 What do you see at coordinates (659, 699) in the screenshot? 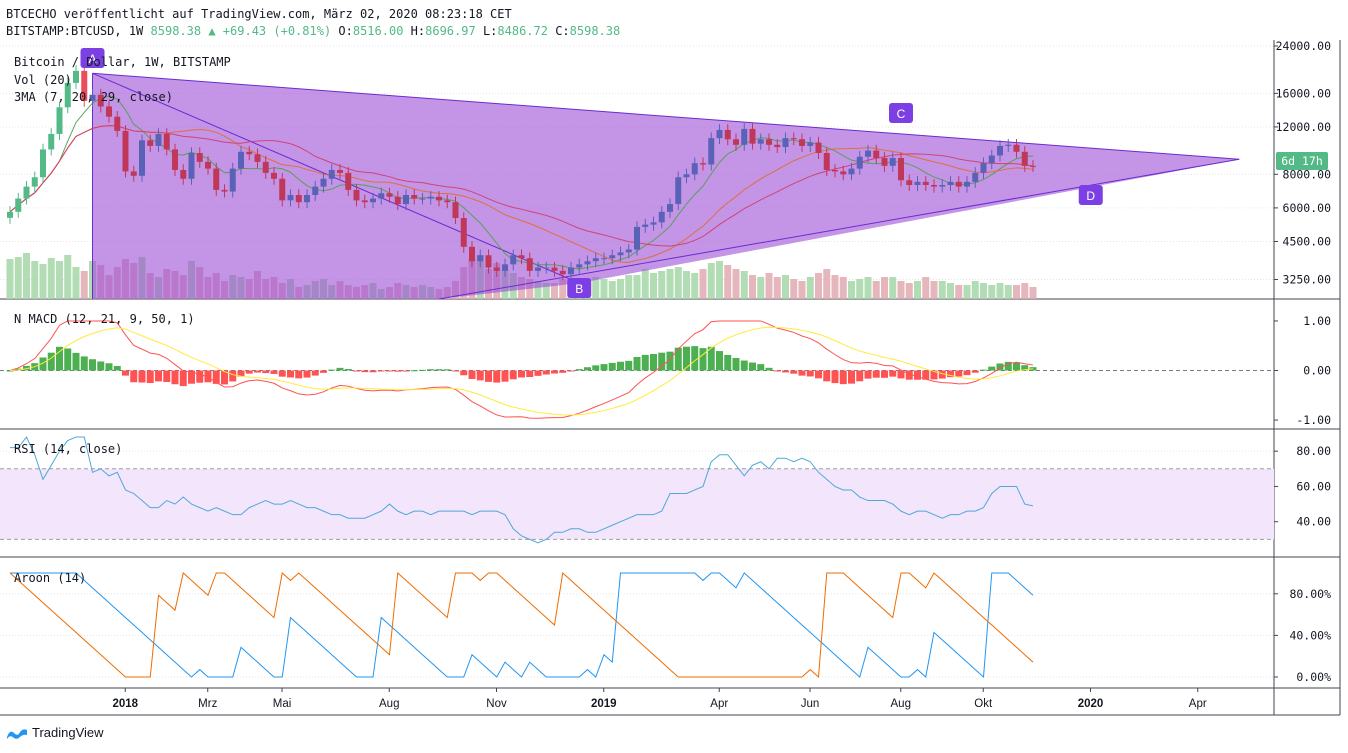
I see `time-axis: 2018 Mrz Mai Aug Nov 2019 Apr Jun Aug Okt 2020 Apr` at bounding box center [659, 699].